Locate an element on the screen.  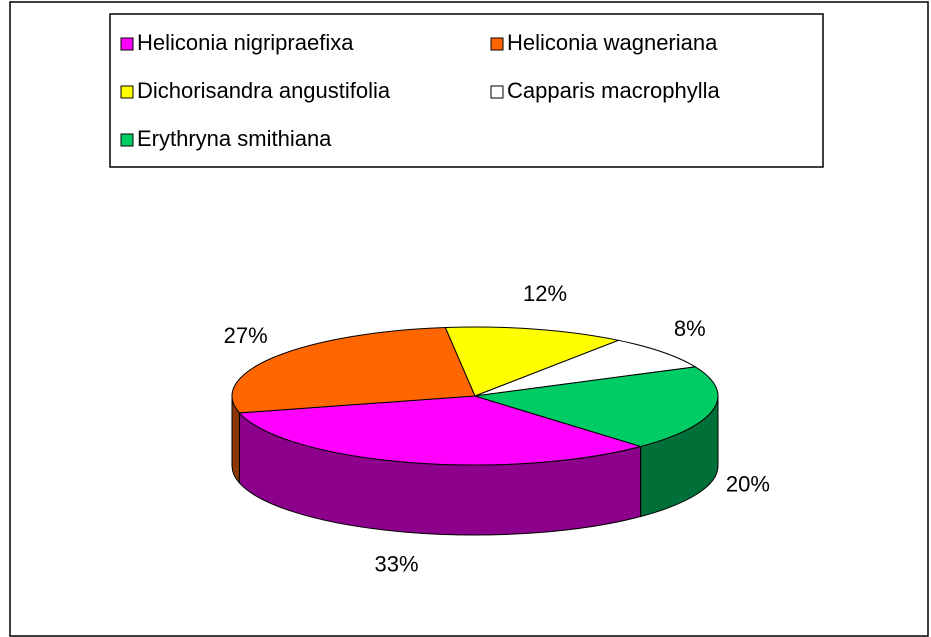
legend-label: Heliconia wagneriana is located at coordinates (612, 42).